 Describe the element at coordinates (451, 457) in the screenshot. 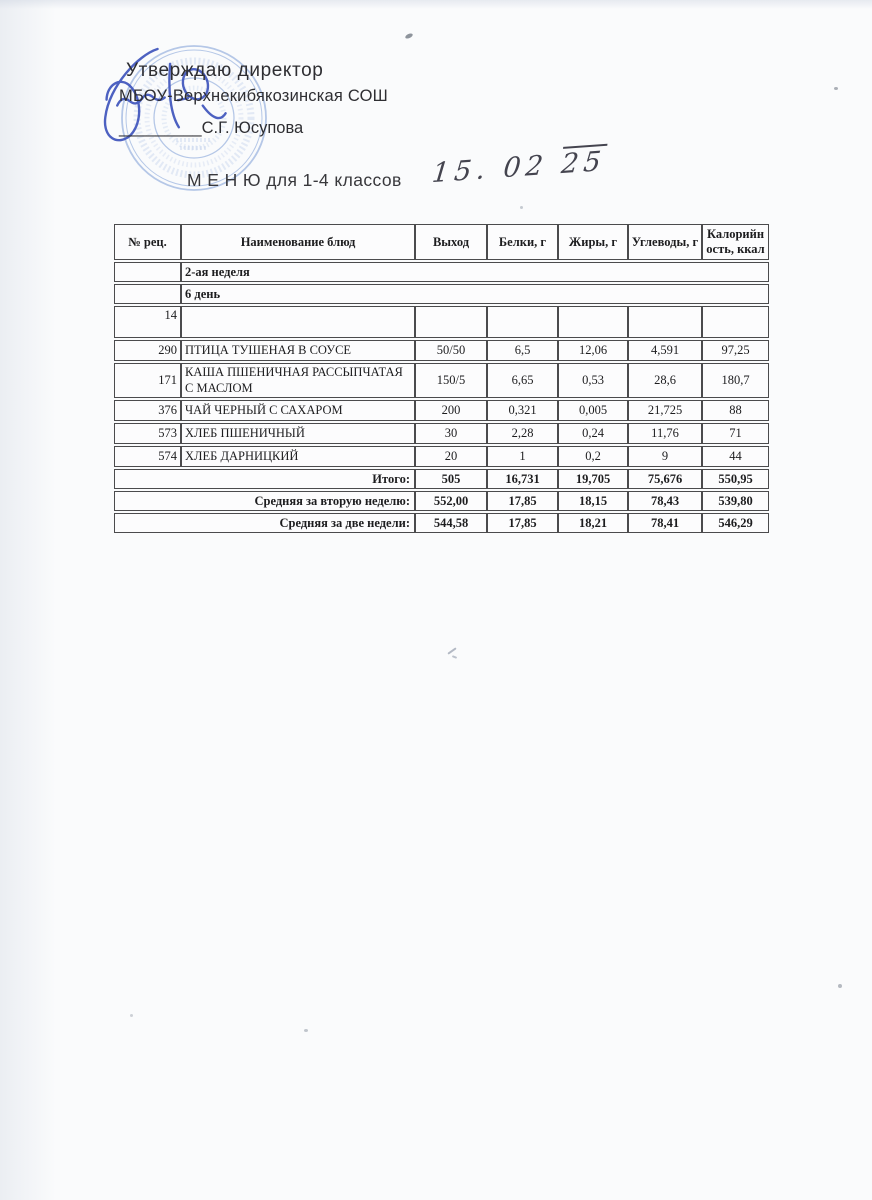

I see `output-cell: 20` at that location.